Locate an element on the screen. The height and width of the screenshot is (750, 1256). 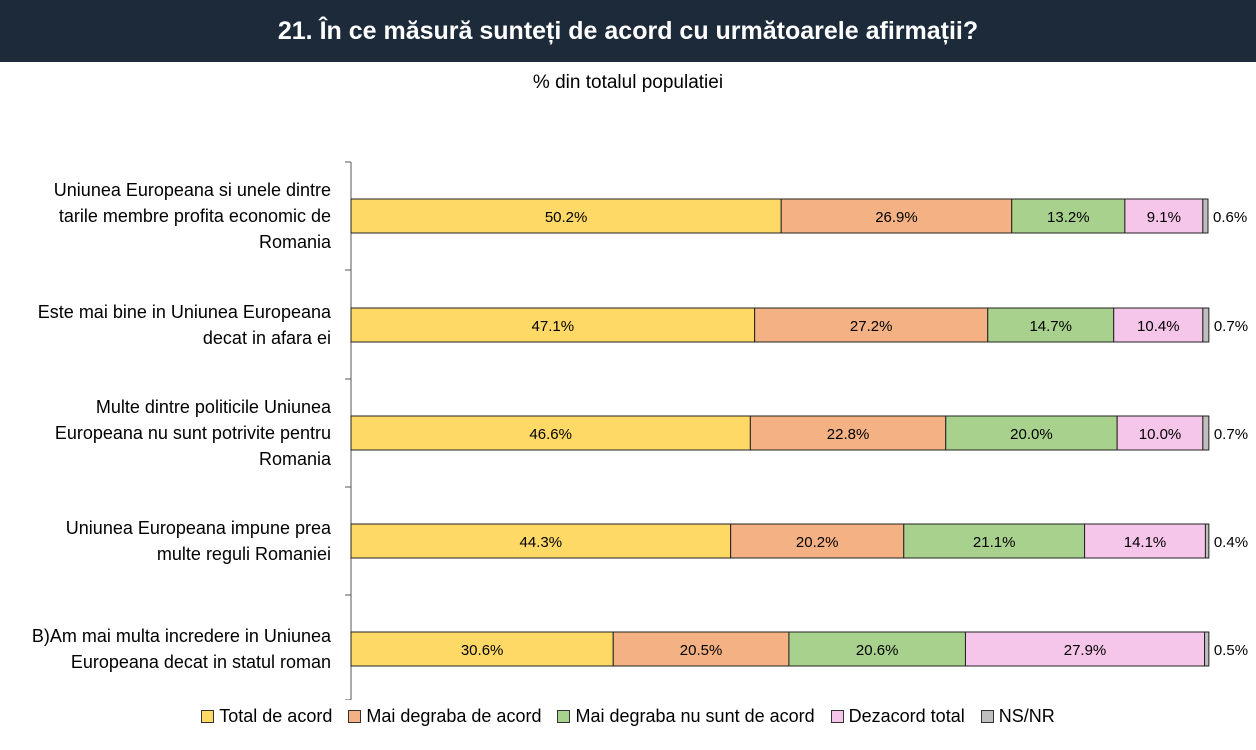
data-label: 44.3% is located at coordinates (541, 542).